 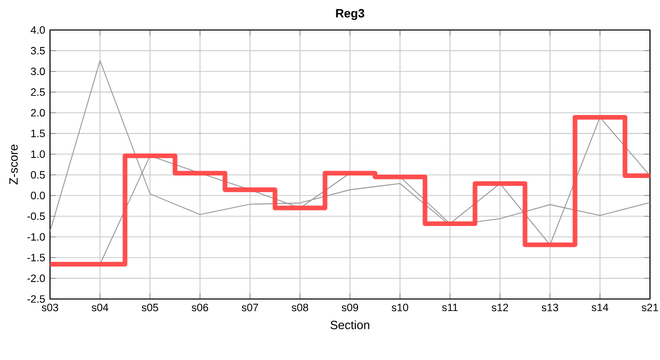 I want to click on y-tick-label: 4.0, so click(x=37, y=30).